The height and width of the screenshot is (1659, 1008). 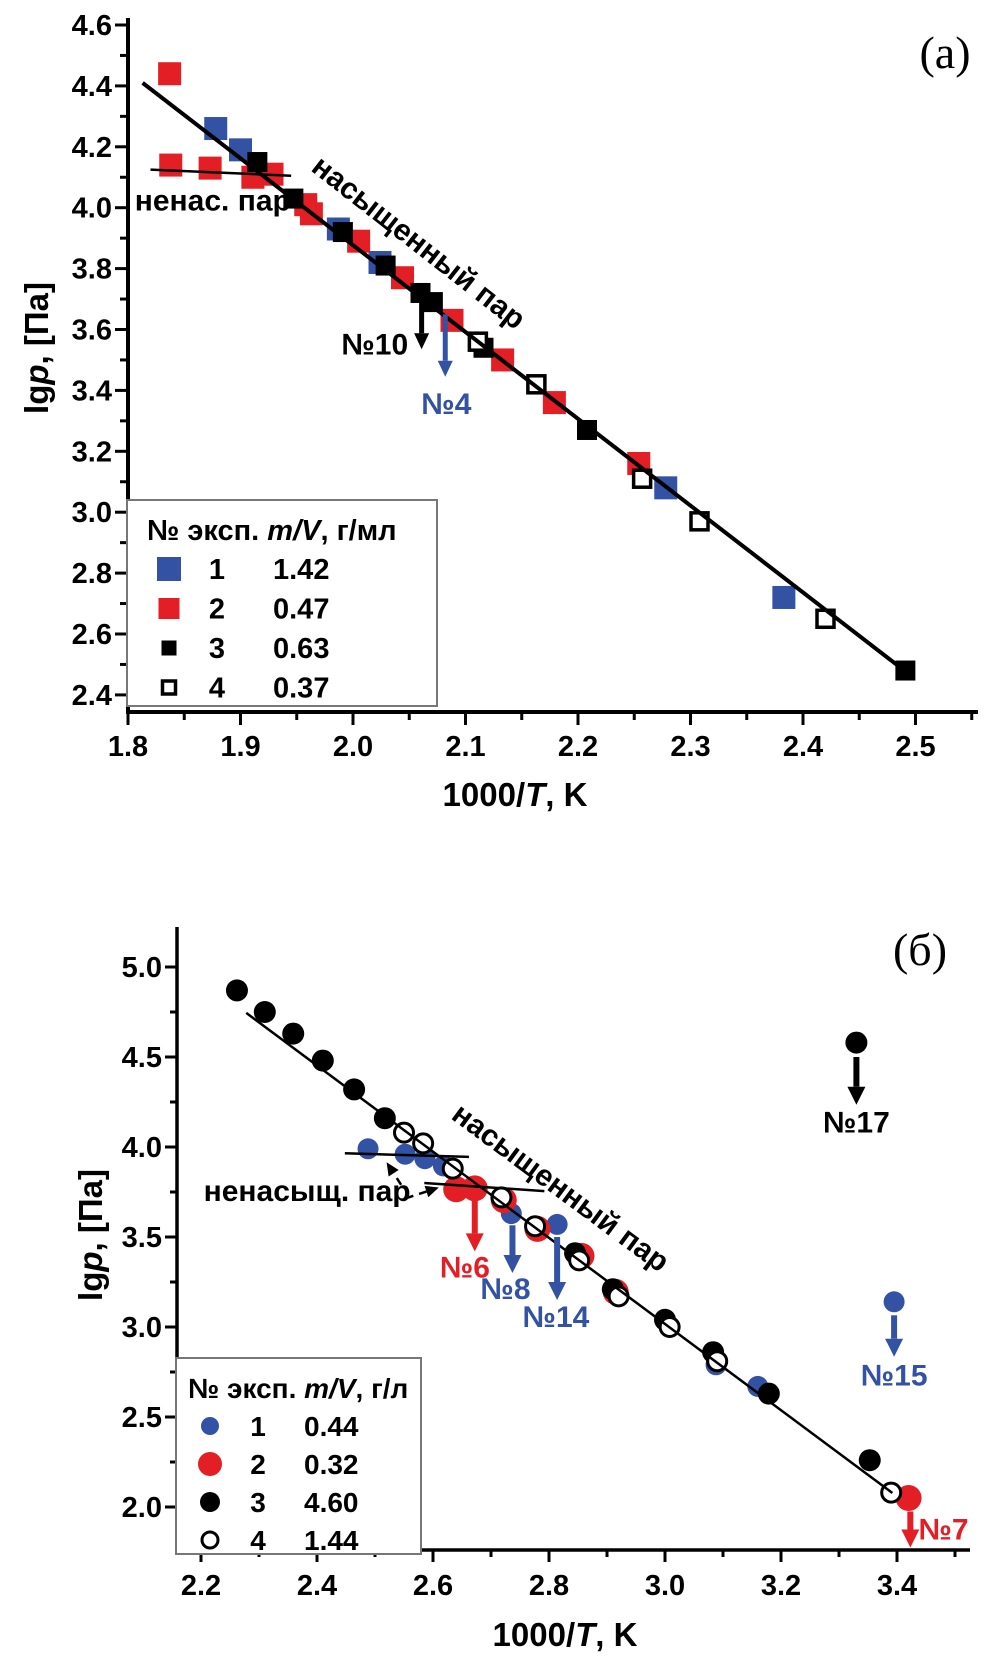 I want to click on legend-header: № эксп. m/V, г/л, so click(x=298, y=1388).